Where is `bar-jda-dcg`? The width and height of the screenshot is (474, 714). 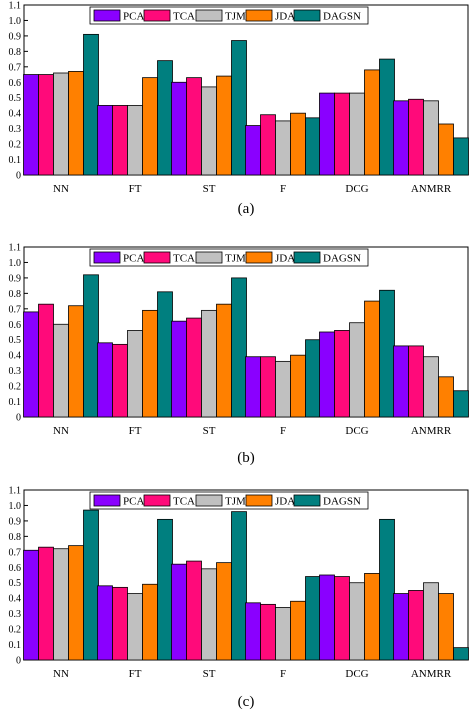
bar-jda-dcg is located at coordinates (372, 122).